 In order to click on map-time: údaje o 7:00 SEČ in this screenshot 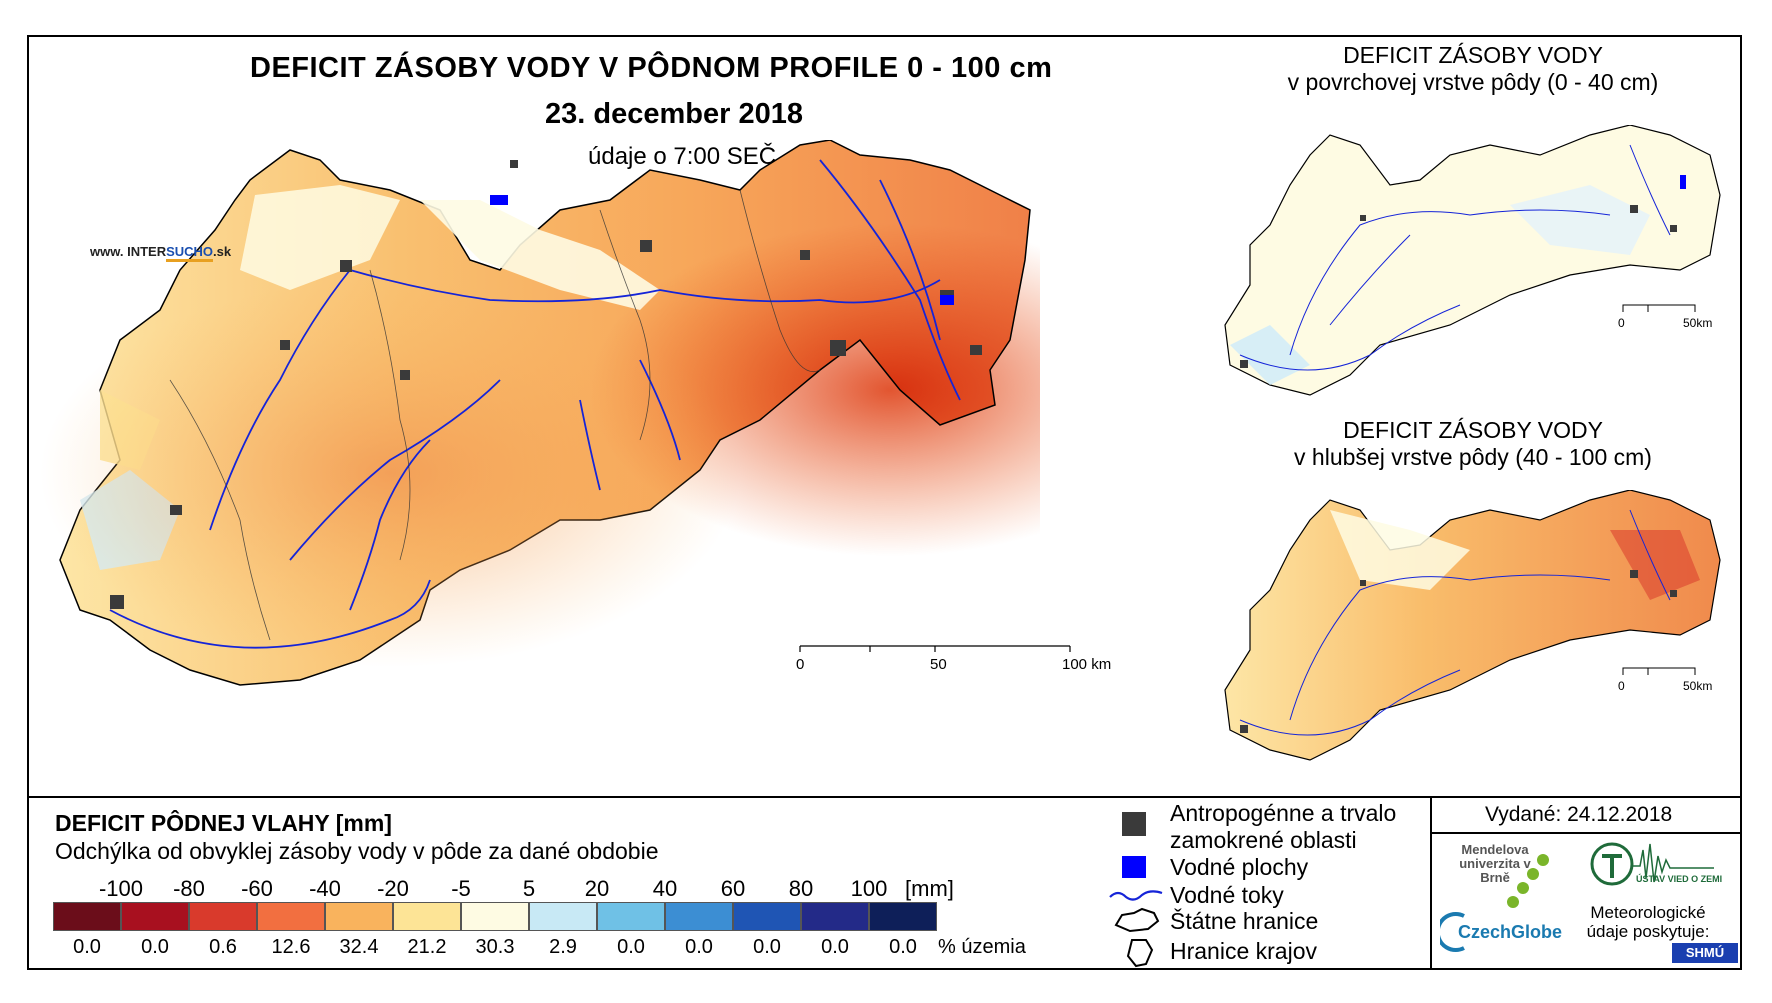, I will do `click(682, 156)`.